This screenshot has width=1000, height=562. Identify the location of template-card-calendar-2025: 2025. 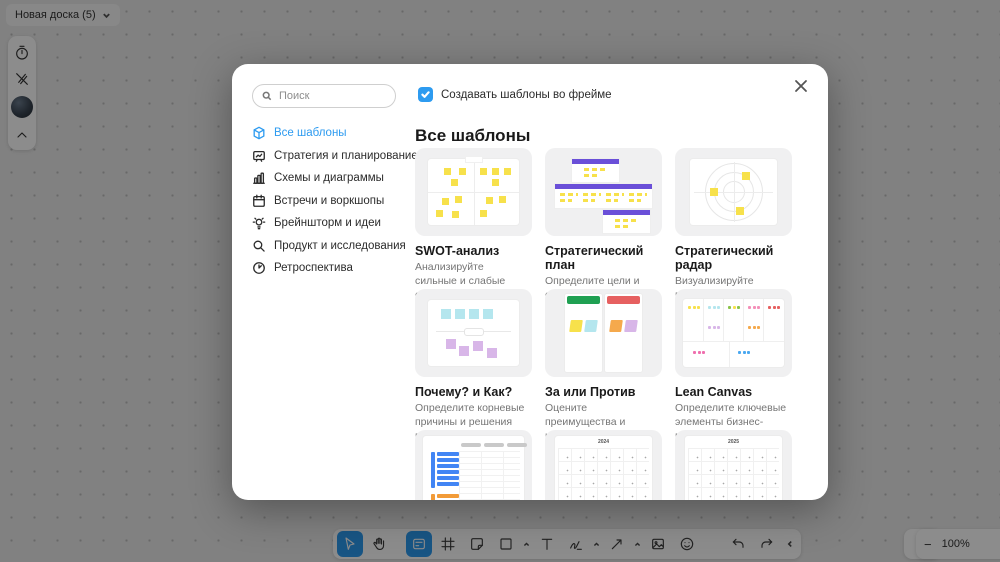
(733, 465).